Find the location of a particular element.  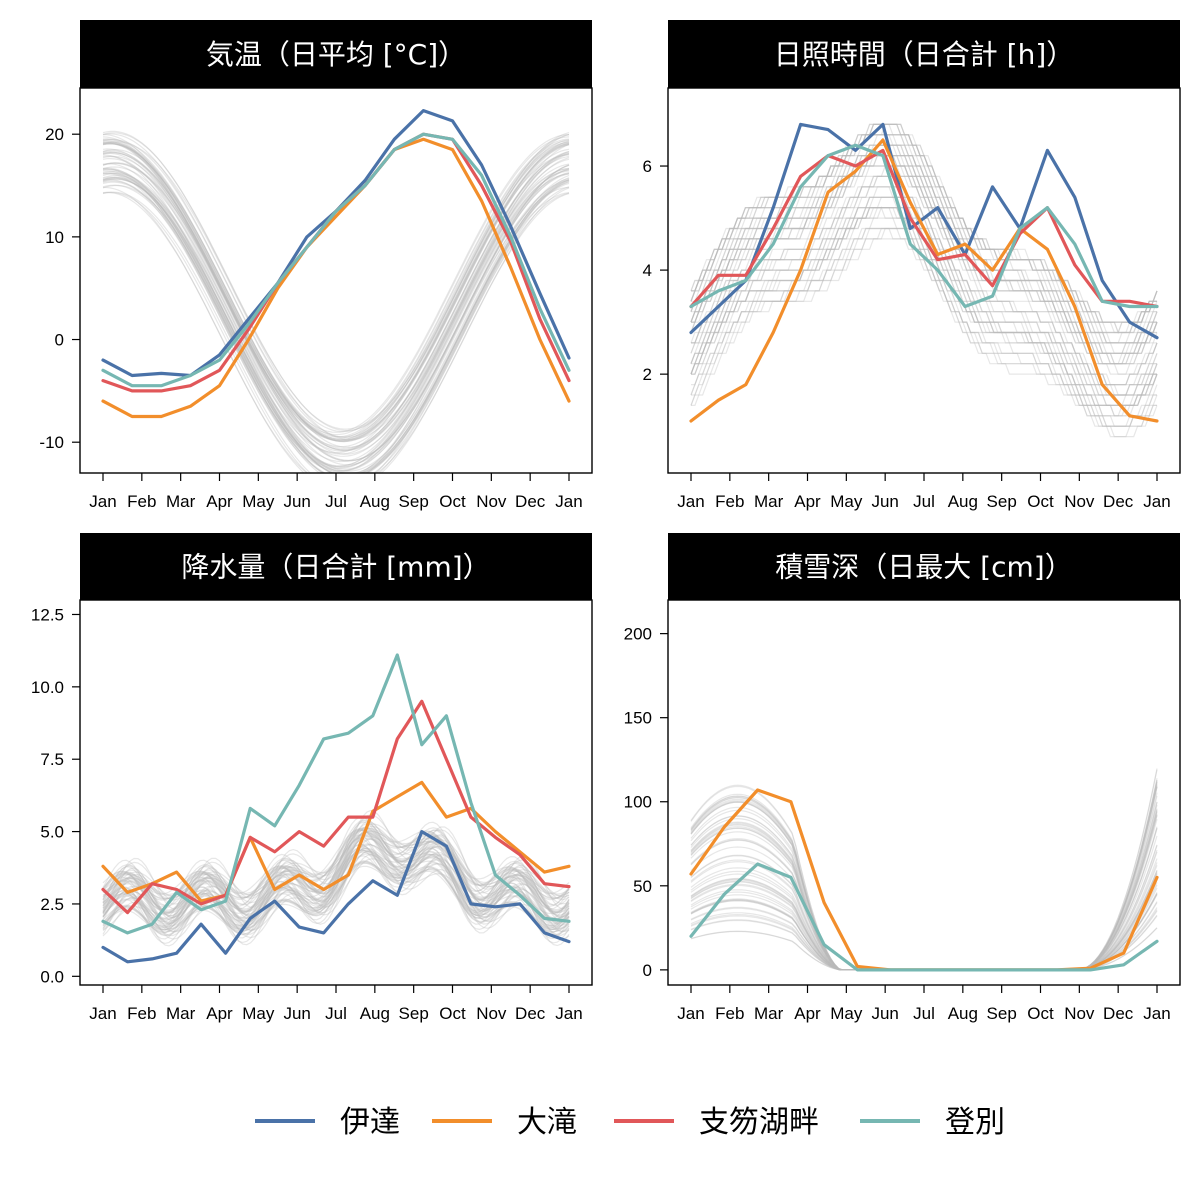

series-line-伊達 is located at coordinates (336, 897).